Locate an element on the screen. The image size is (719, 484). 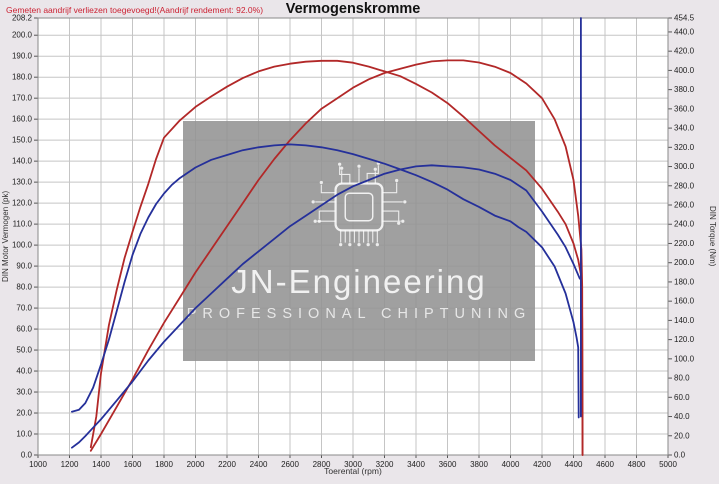
tick-label: 240.0 is located at coordinates (684, 224).